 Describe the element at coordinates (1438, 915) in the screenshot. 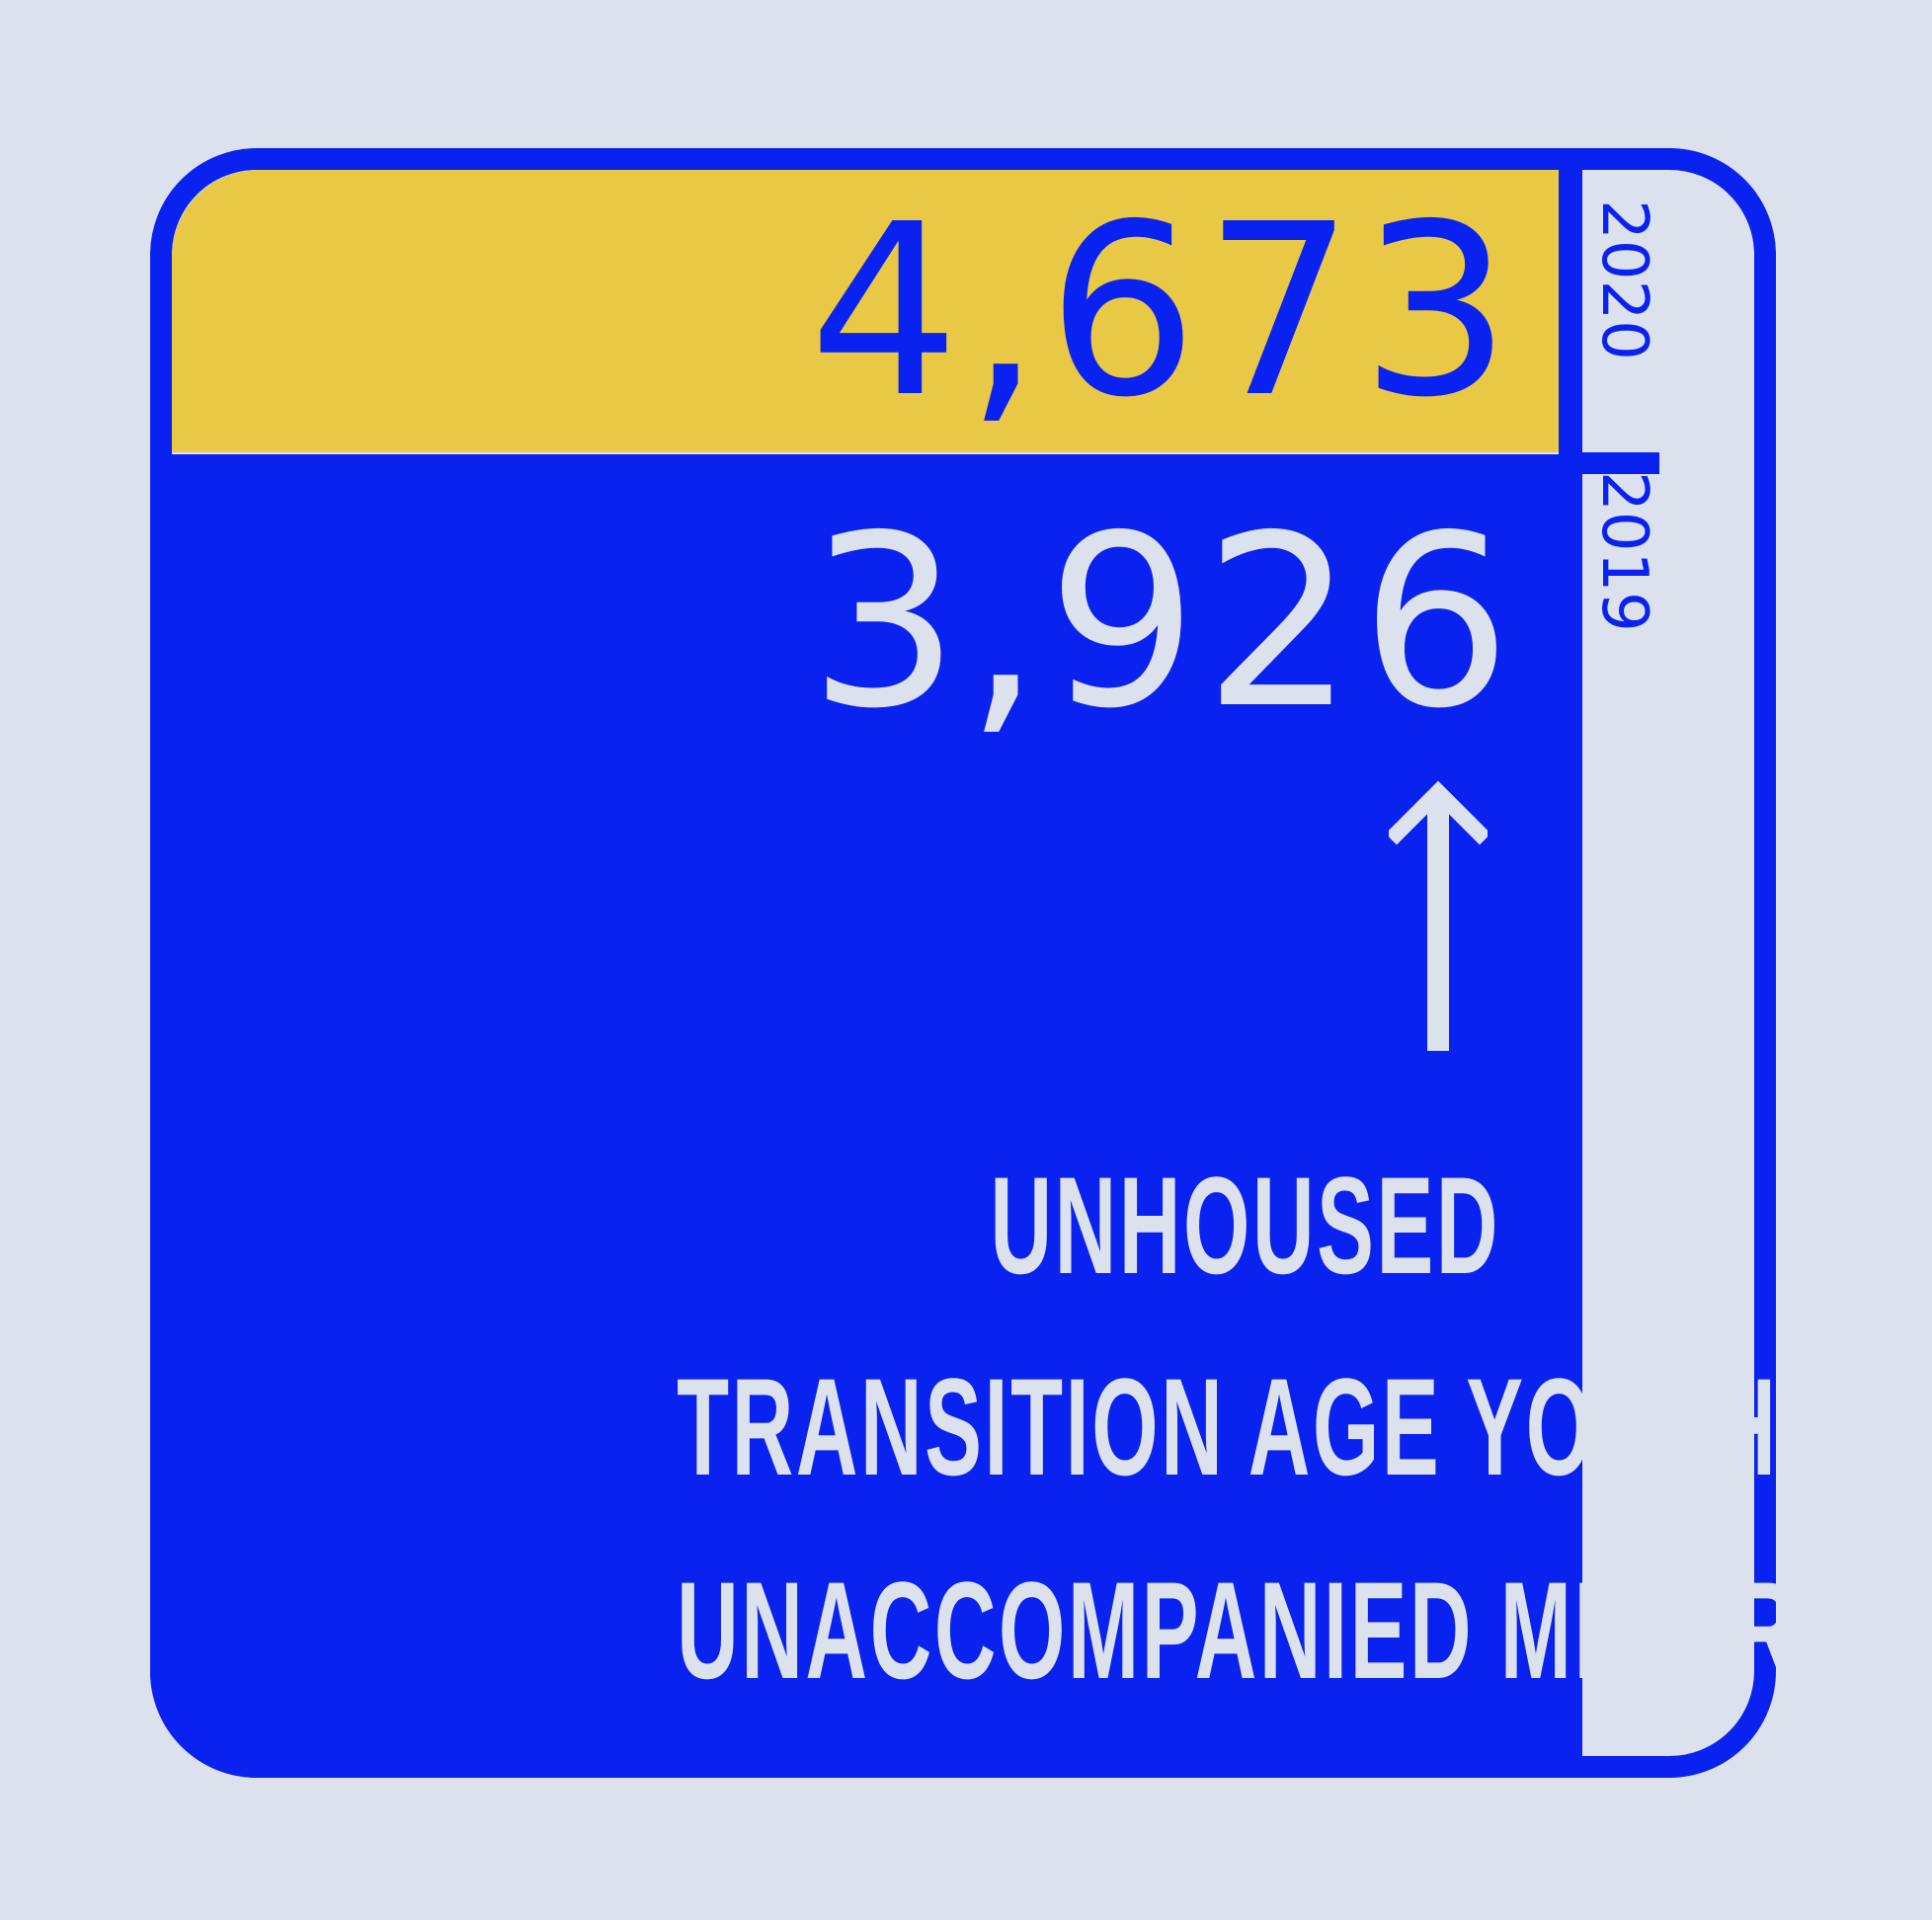

I see `up-arrow-icon` at that location.